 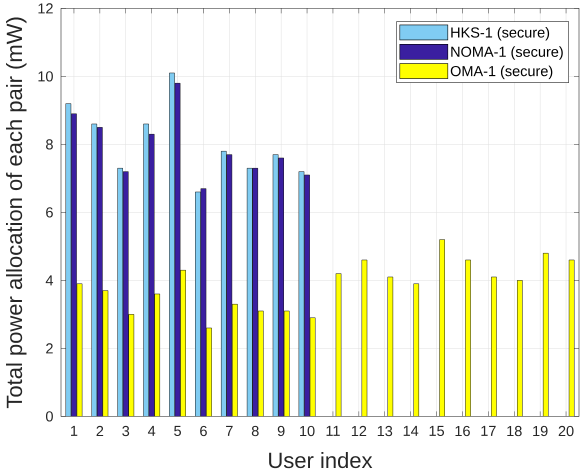 I want to click on x-tick-label: 2, so click(x=100, y=431).